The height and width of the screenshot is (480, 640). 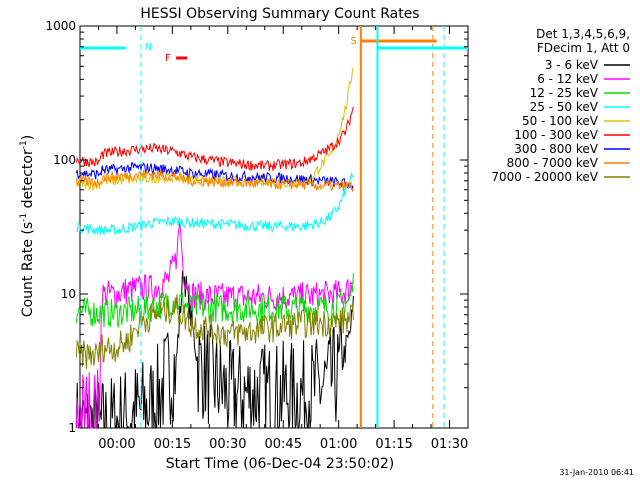 What do you see at coordinates (583, 48) in the screenshot?
I see `legend-header-line2: FDecim 1, Att 0` at bounding box center [583, 48].